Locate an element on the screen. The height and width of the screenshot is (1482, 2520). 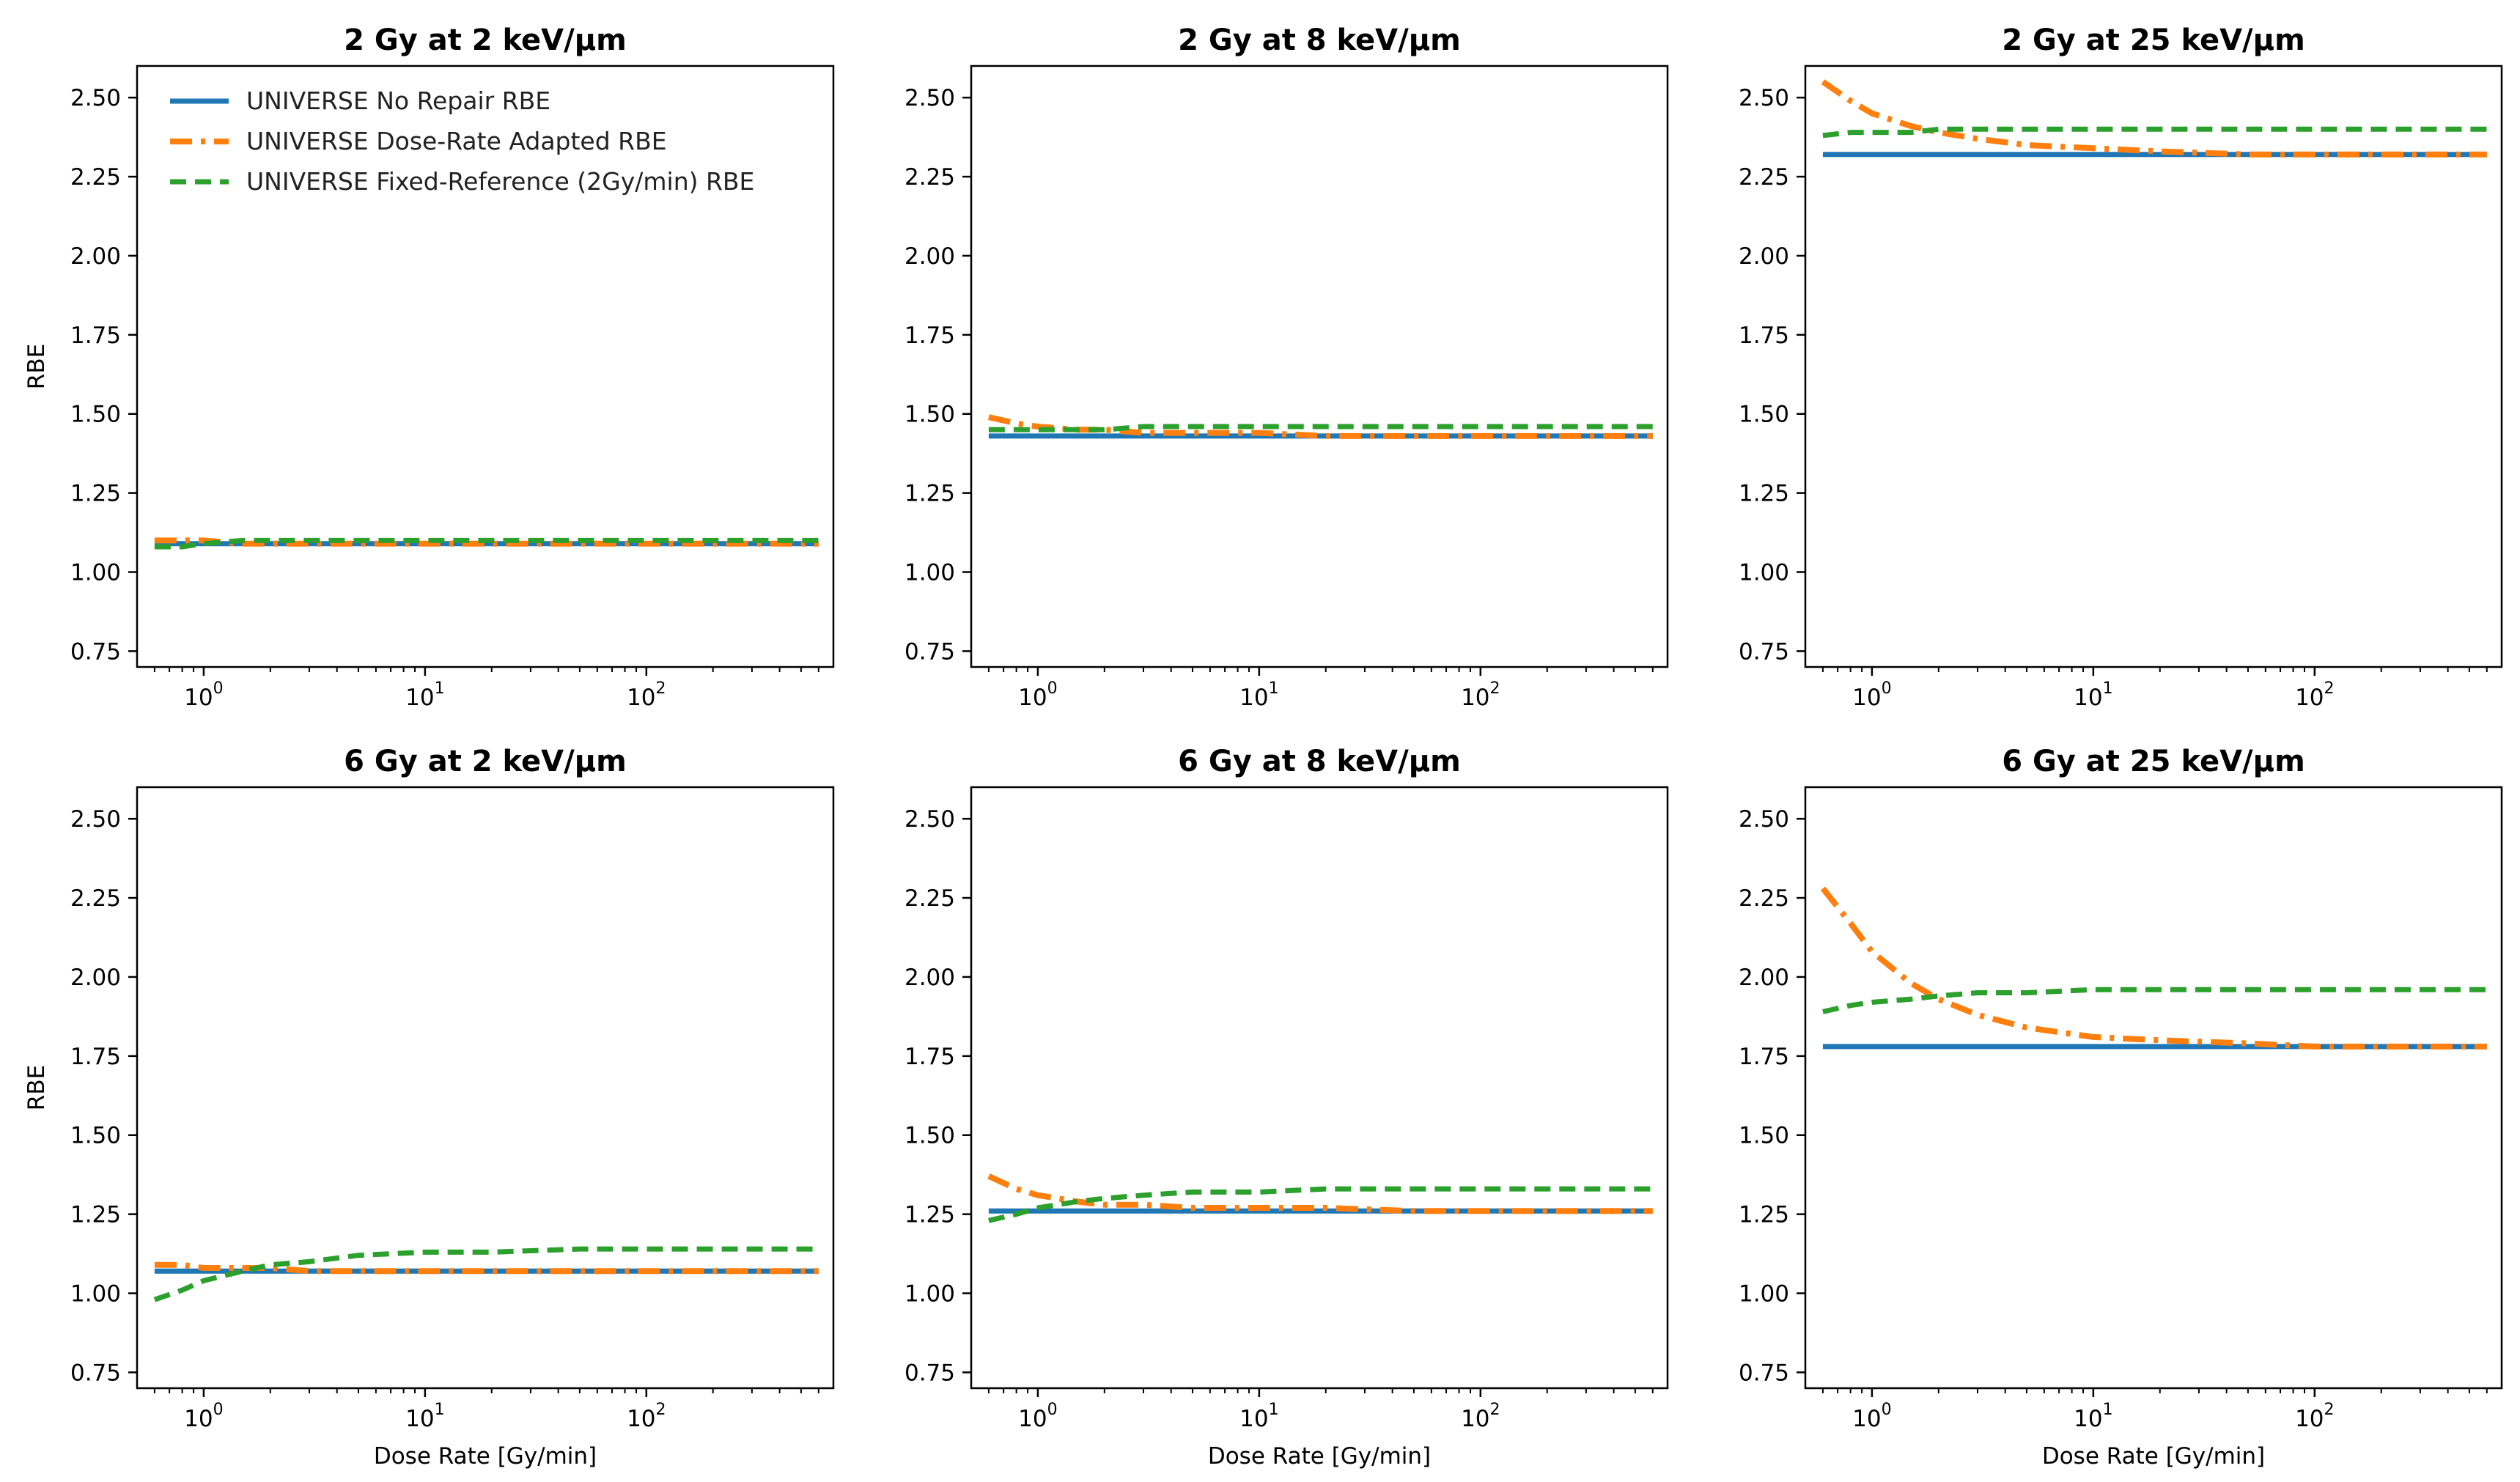
panel-title: 6 Gy at 25 keV/µm is located at coordinates (2153, 761).